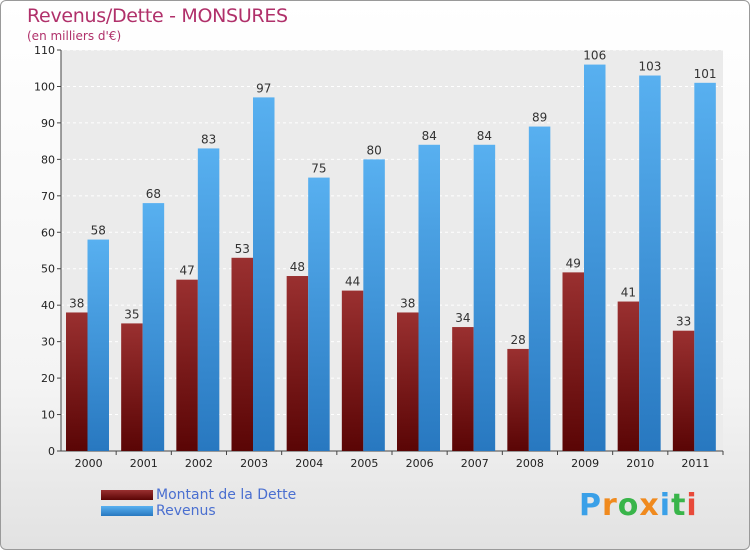 The width and height of the screenshot is (750, 550). Describe the element at coordinates (679, 505) in the screenshot. I see `logo-letter: t` at that location.